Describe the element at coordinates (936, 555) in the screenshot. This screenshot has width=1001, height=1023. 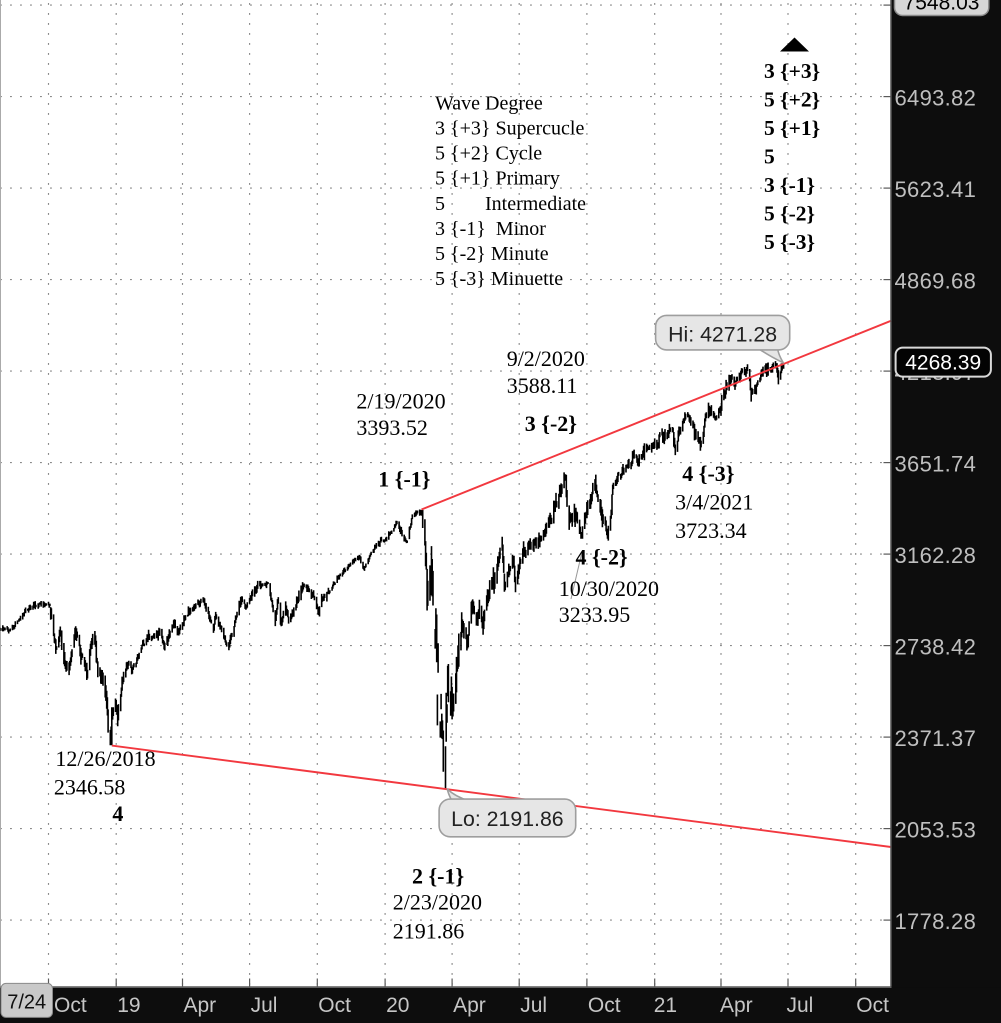
I see `svg-text: 3162.28` at that location.